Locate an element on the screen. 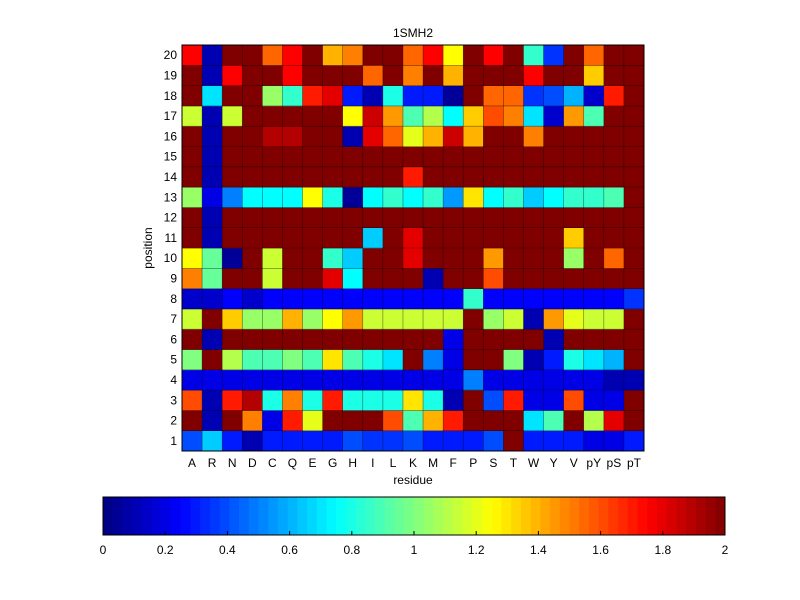 This screenshot has height=600, width=800. y-tick-label: 2 is located at coordinates (173, 421).